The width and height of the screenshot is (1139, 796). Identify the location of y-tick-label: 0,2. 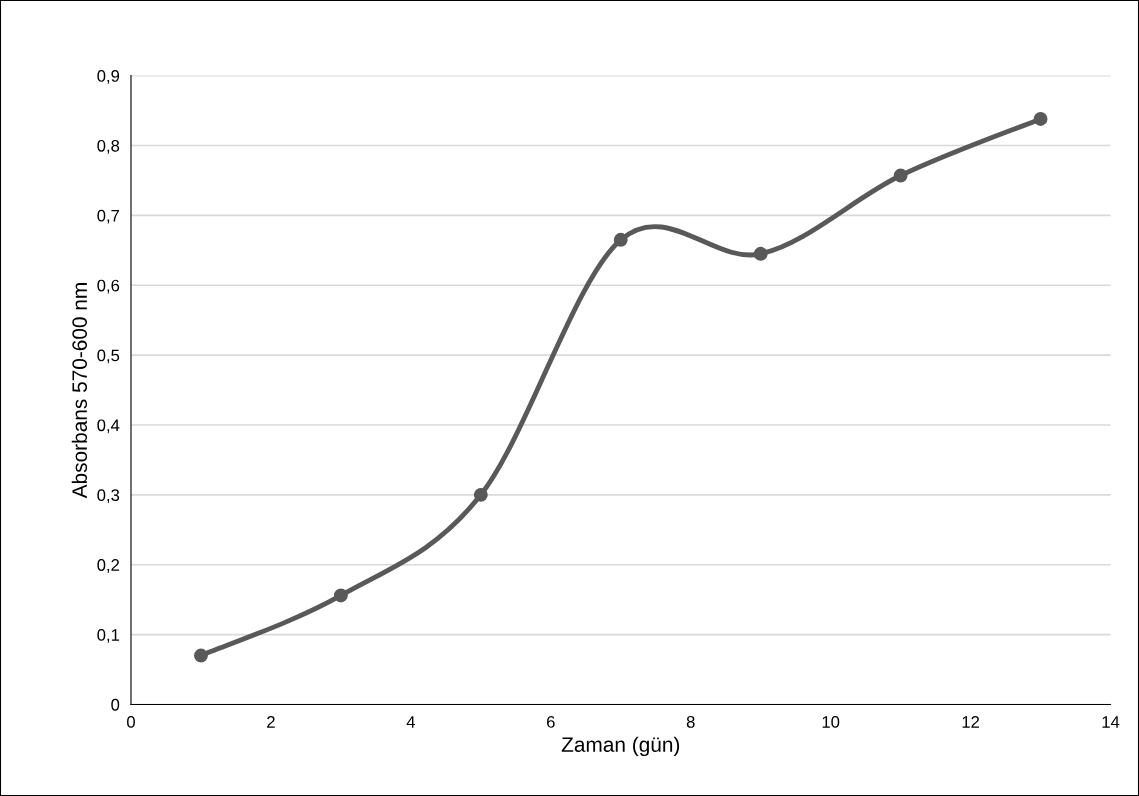
(108, 566).